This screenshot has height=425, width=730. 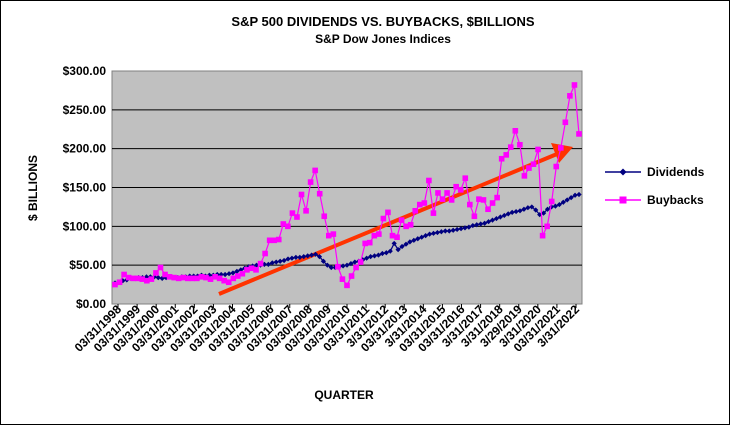 What do you see at coordinates (91, 304) in the screenshot?
I see `y-tick-label: $0.00` at bounding box center [91, 304].